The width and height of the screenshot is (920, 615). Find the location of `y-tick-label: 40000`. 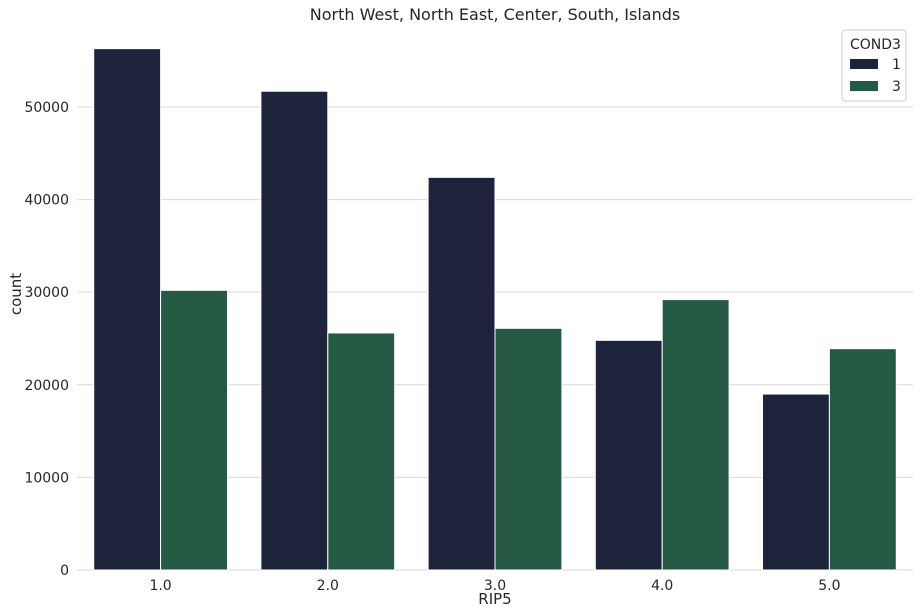

y-tick-label: 40000 is located at coordinates (46, 201).